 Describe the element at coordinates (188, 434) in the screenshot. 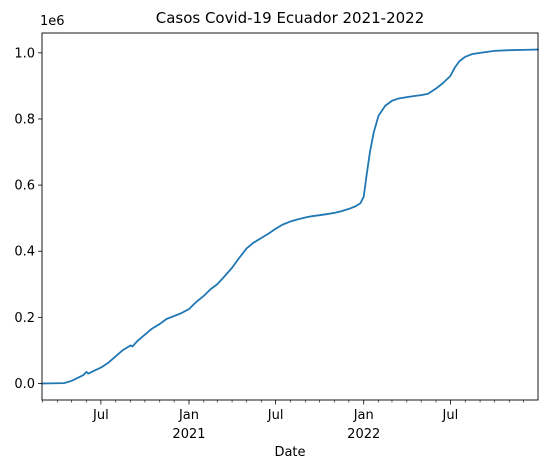

I see `x-tick-year-label: 2021` at that location.